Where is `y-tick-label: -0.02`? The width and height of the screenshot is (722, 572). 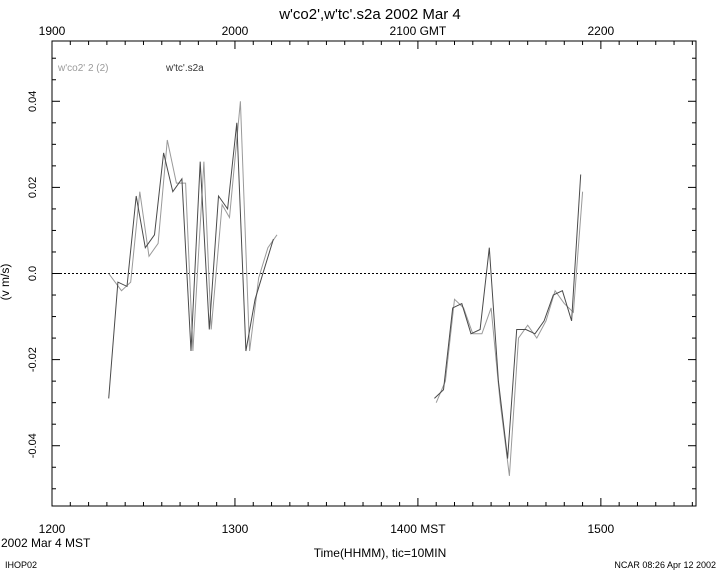 y-tick-label: -0.02 is located at coordinates (33, 359).